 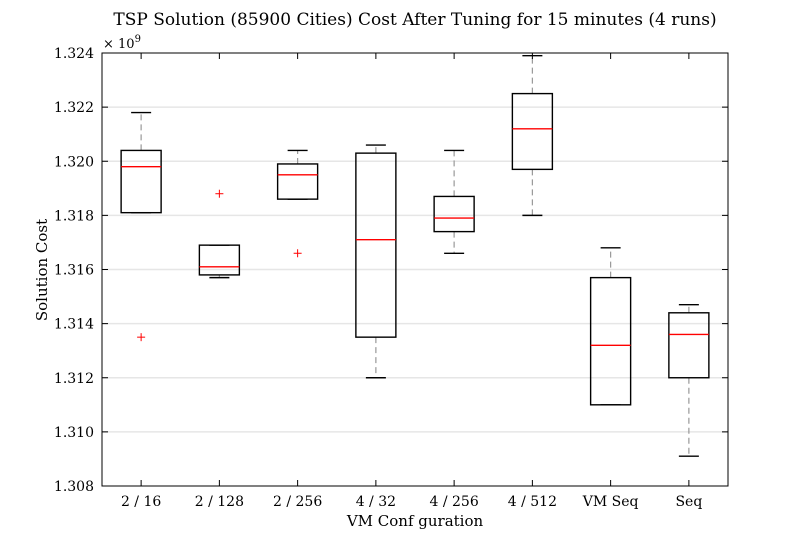 I want to click on y-tick-label: 1.308, so click(x=74, y=487).